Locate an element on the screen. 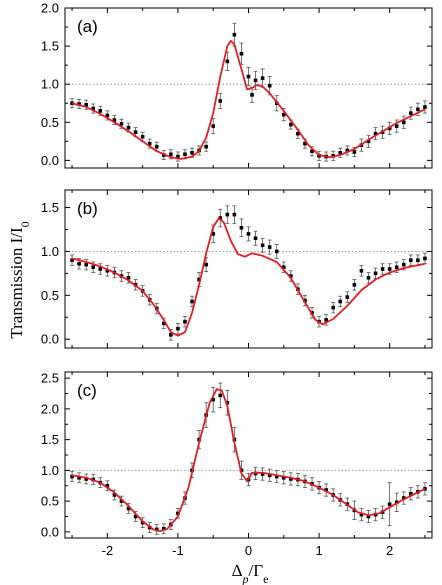 Image resolution: width=442 pixels, height=585 pixels. x-axis-title: Δp/Γe is located at coordinates (250, 573).